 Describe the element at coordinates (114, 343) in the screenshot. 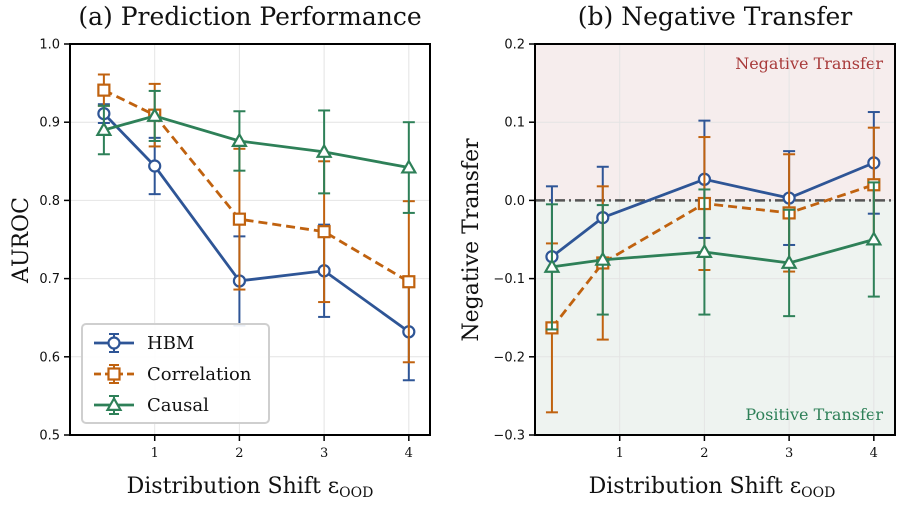

I see `legend-marker-hbm` at that location.